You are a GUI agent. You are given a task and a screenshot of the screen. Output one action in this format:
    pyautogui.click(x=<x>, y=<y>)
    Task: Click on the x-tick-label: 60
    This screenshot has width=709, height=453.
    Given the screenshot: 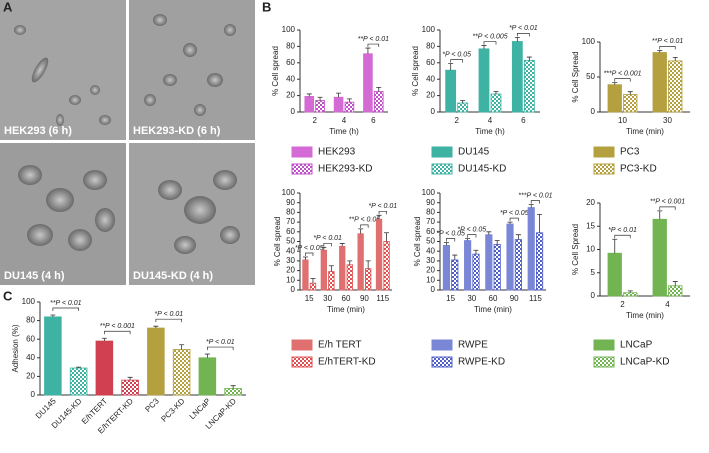 What is the action you would take?
    pyautogui.click(x=346, y=298)
    